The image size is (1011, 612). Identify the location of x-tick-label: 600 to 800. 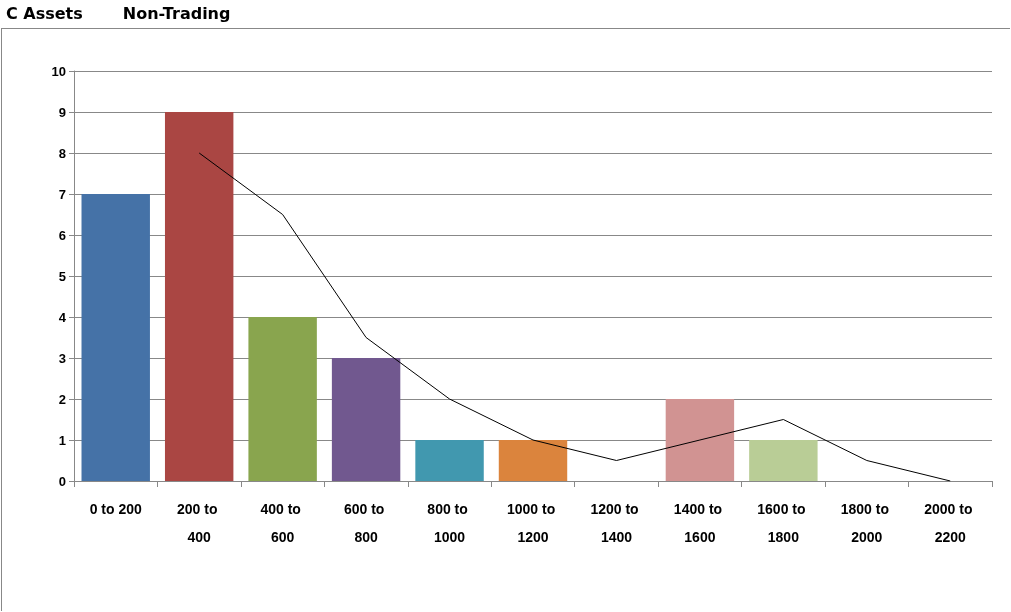
(366, 523).